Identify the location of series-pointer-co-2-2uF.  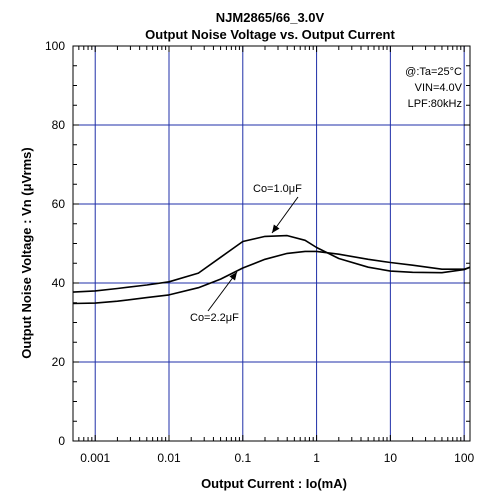
(222, 291).